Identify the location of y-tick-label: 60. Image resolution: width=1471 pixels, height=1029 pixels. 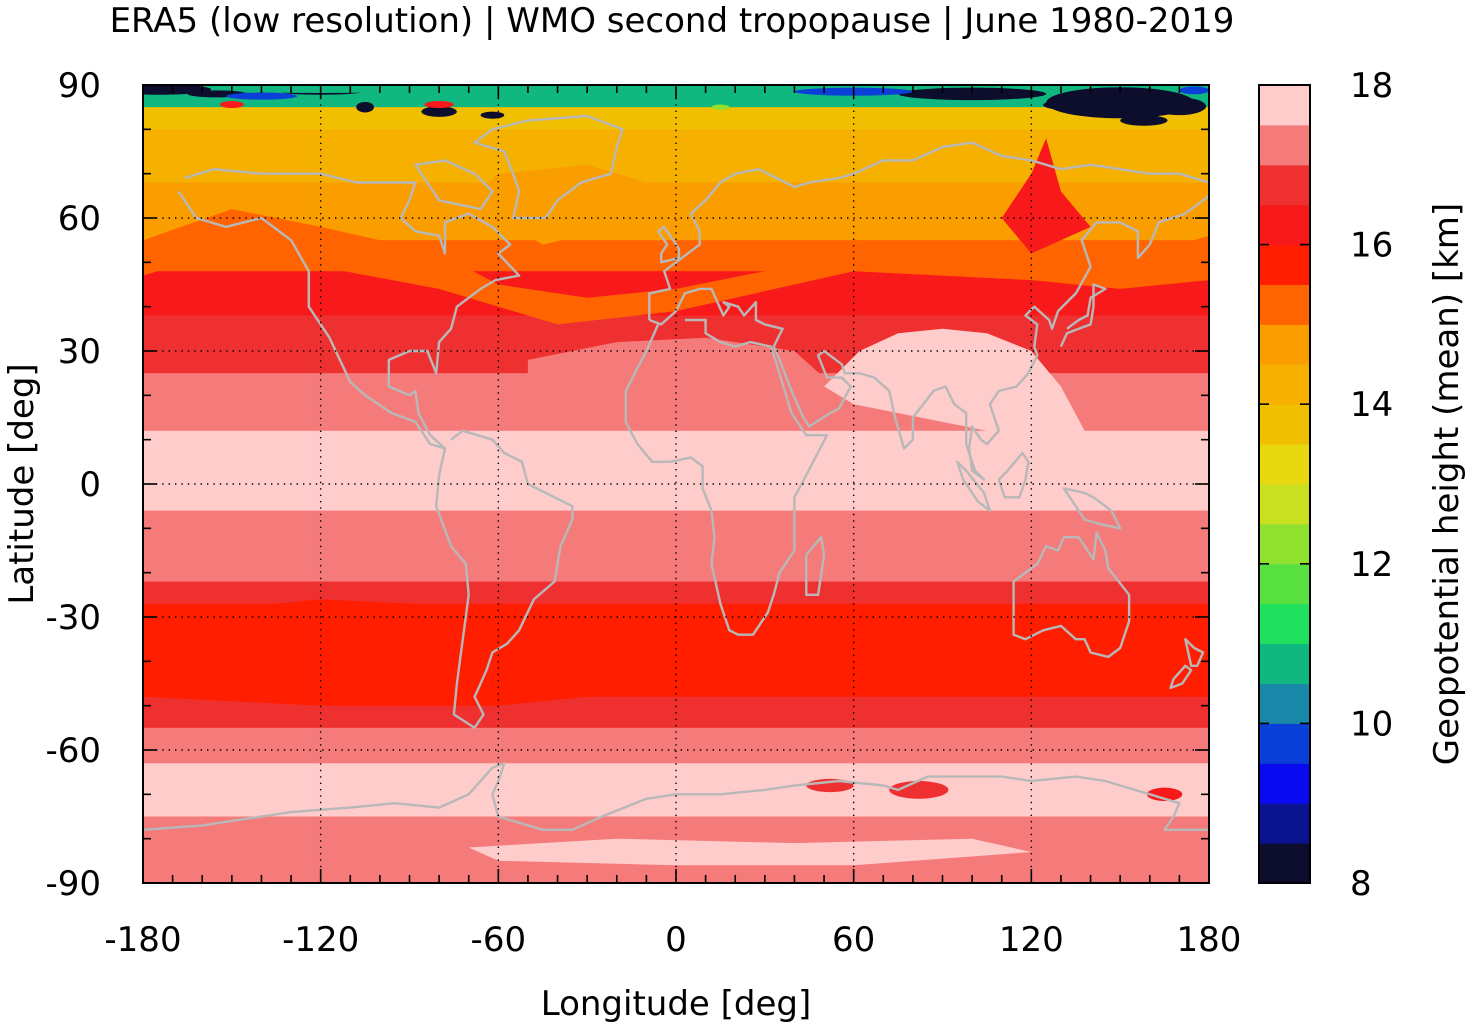
(79, 219).